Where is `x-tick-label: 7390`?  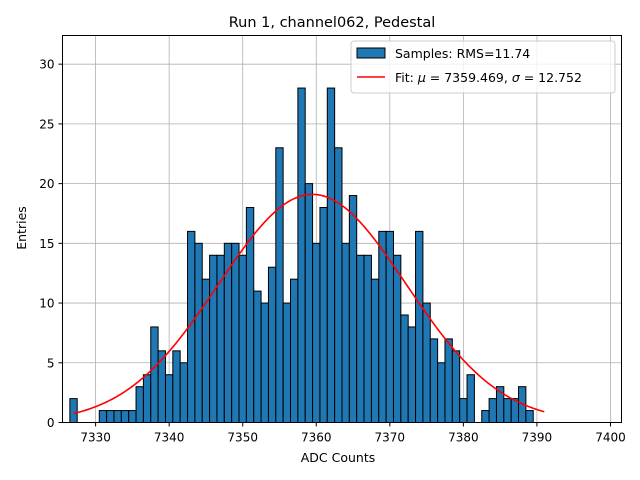 x-tick-label: 7390 is located at coordinates (537, 438).